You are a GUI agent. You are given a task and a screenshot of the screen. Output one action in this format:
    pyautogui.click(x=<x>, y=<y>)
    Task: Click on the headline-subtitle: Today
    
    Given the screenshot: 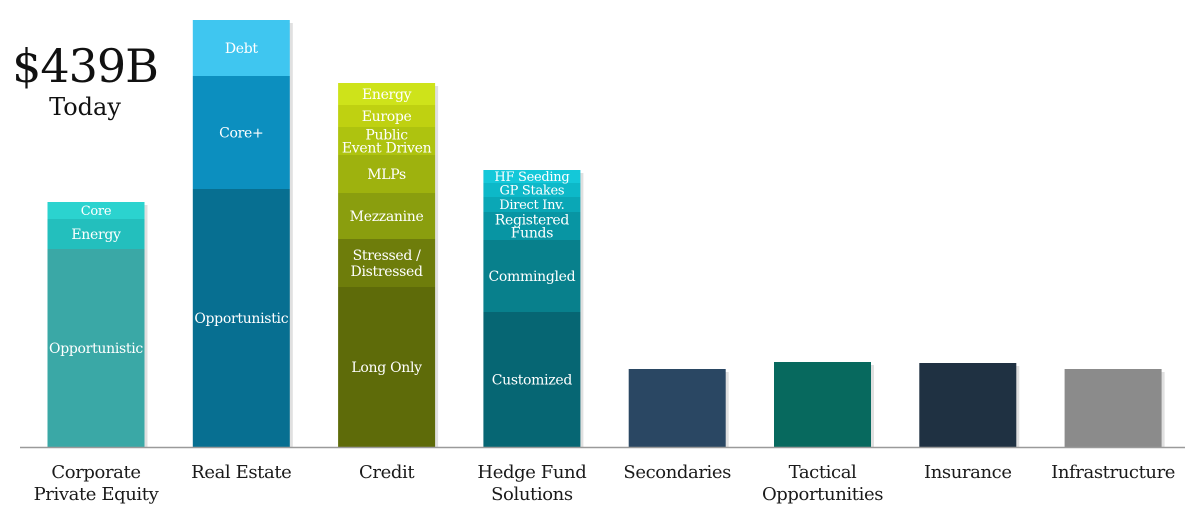 What is the action you would take?
    pyautogui.click(x=85, y=107)
    